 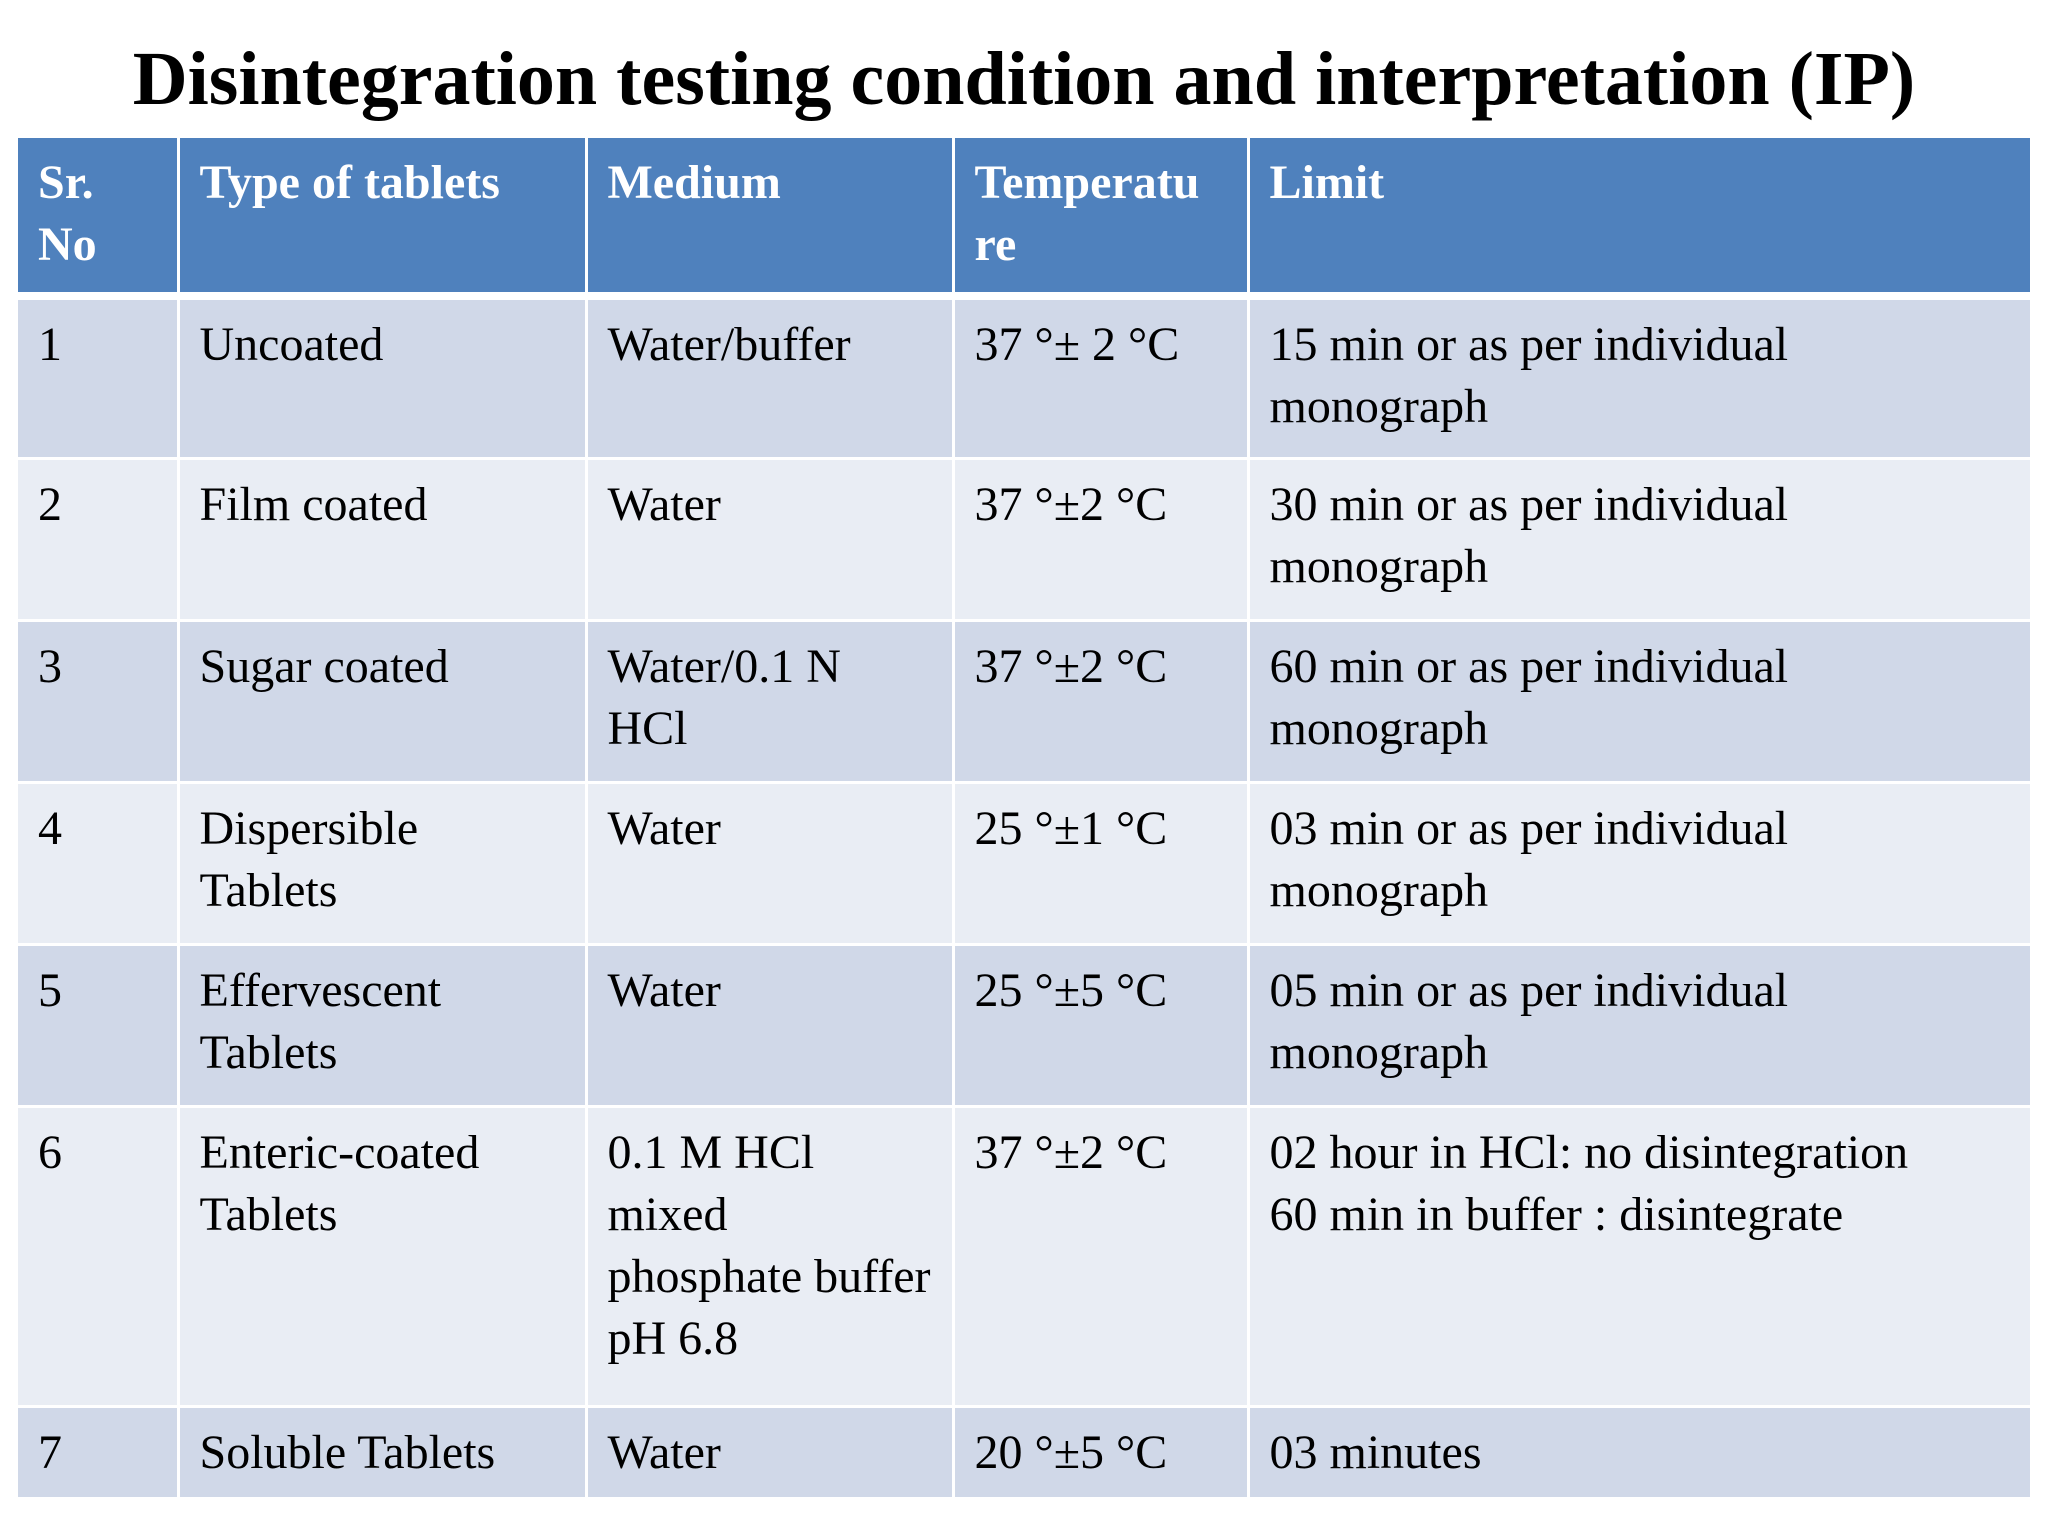 What do you see at coordinates (1101, 219) in the screenshot?
I see `header-temperature: Temperatu re` at bounding box center [1101, 219].